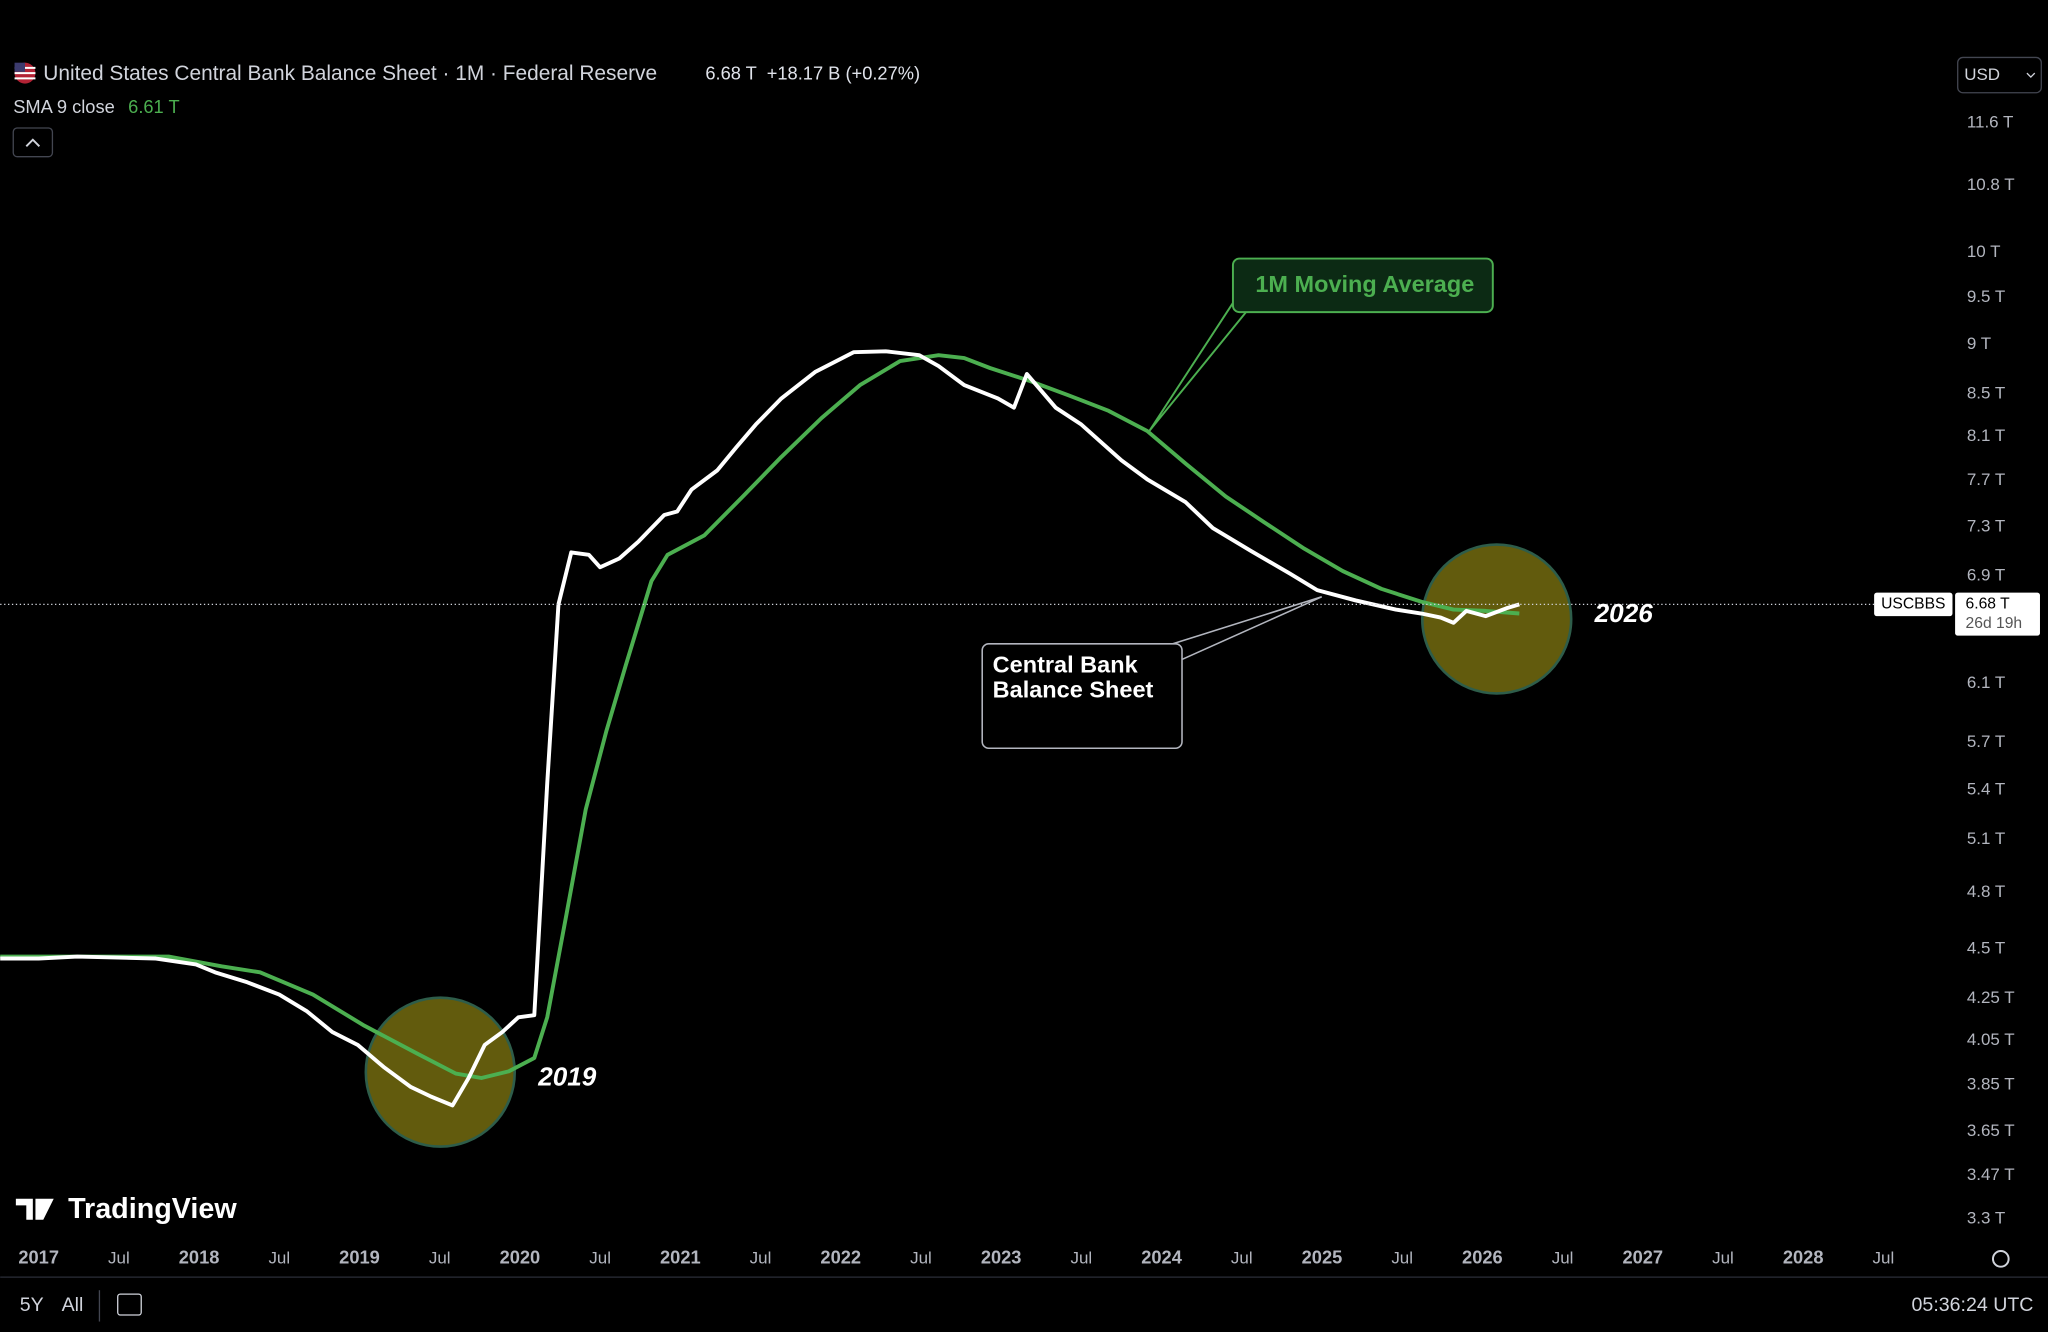 The height and width of the screenshot is (1332, 2048). I want to click on x-tick-label: 2027, so click(1642, 1257).